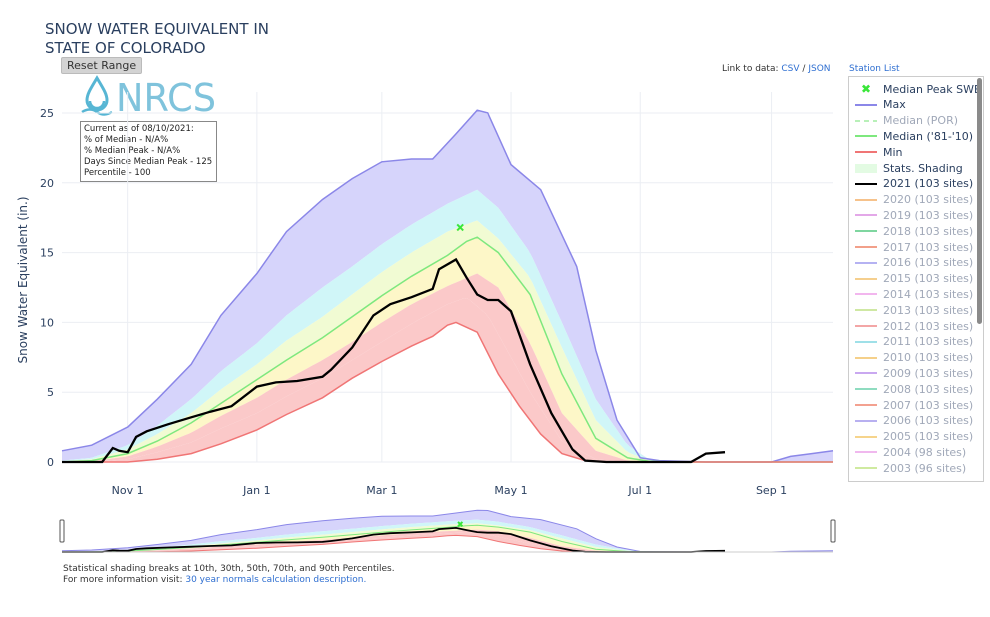  I want to click on legend-item: 2010 (103 sites), so click(913, 358).